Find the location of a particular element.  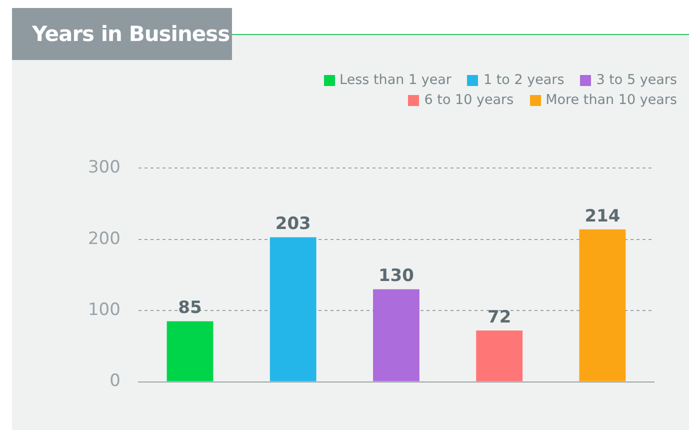

data-label: 214 is located at coordinates (602, 216).